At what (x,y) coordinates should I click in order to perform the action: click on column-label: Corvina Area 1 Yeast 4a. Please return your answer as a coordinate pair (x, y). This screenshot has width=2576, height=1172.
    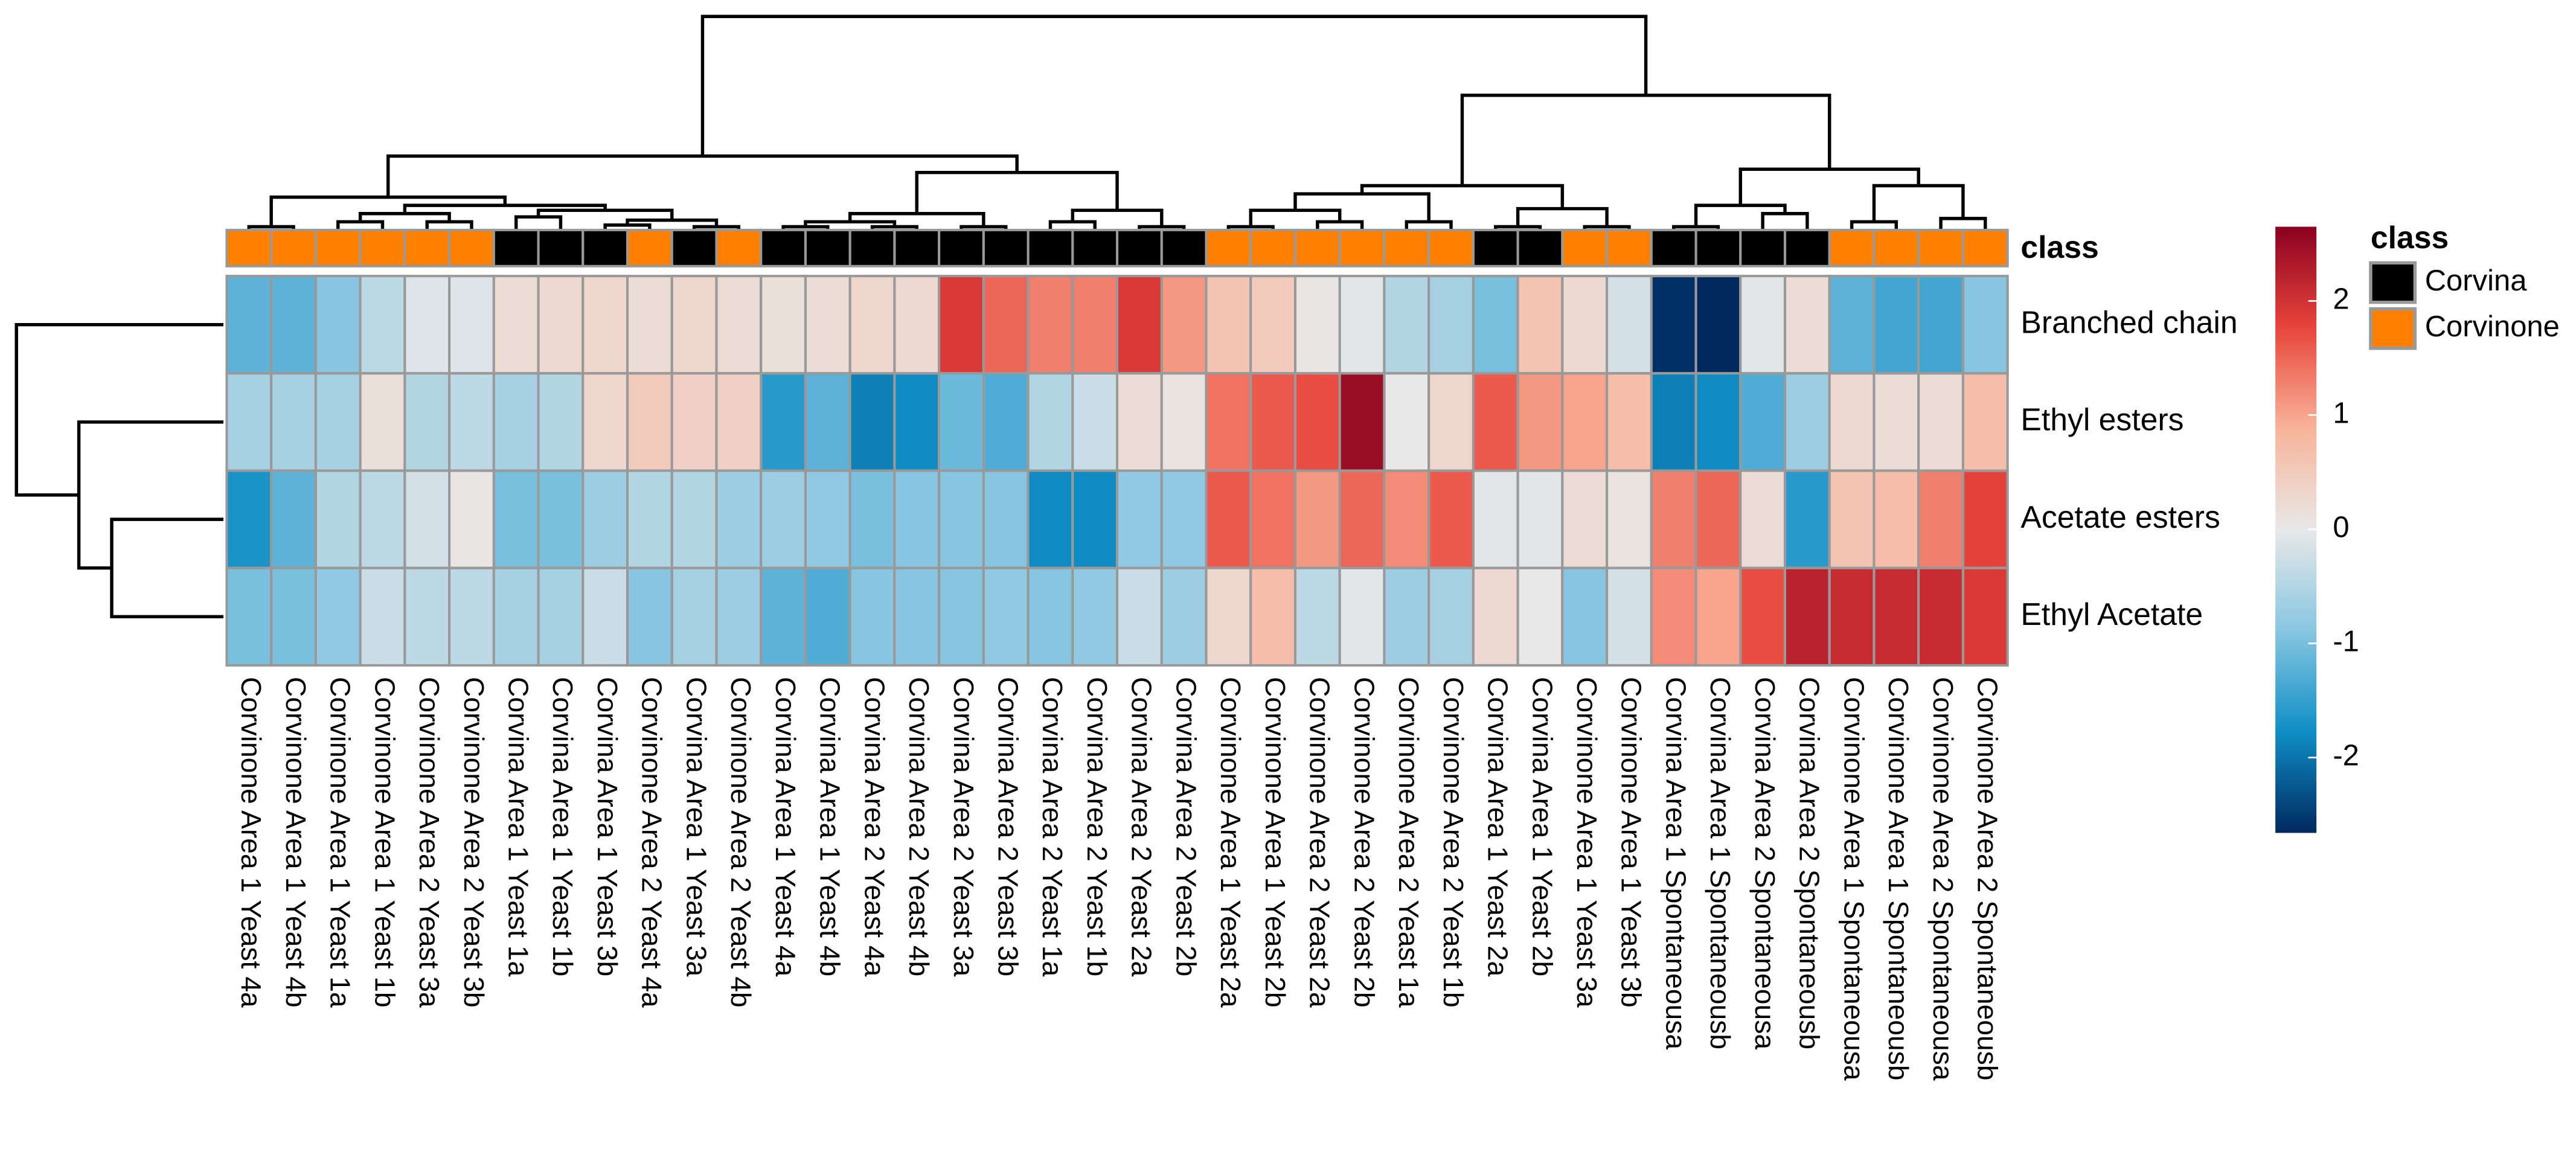
    Looking at the image, I should click on (785, 827).